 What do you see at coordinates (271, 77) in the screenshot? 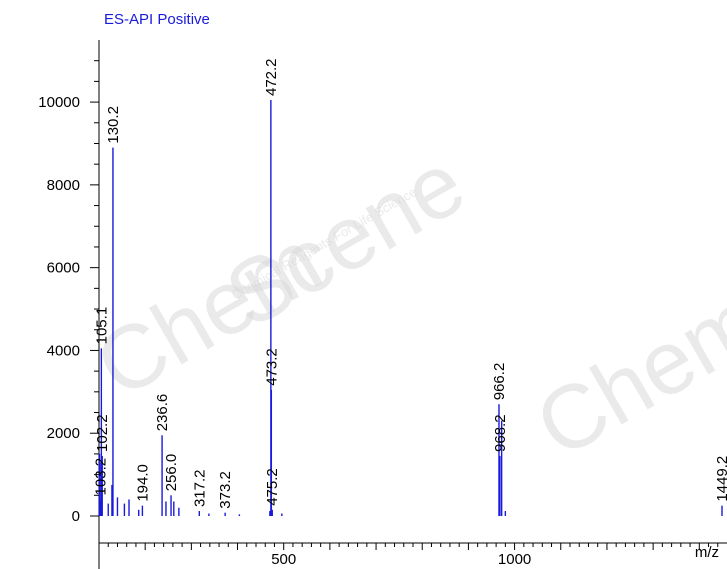
I see `peak-label: 472.2` at bounding box center [271, 77].